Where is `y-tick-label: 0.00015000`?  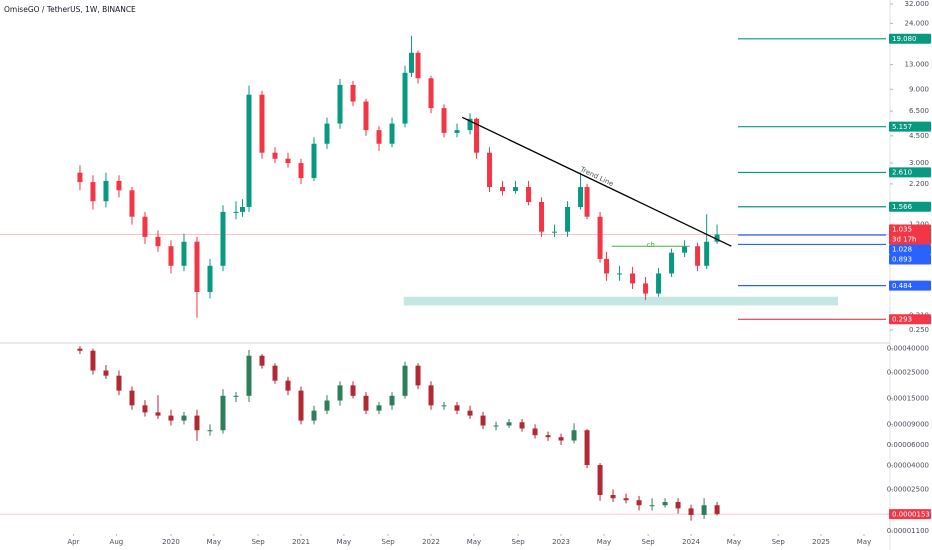 y-tick-label: 0.00015000 is located at coordinates (908, 398).